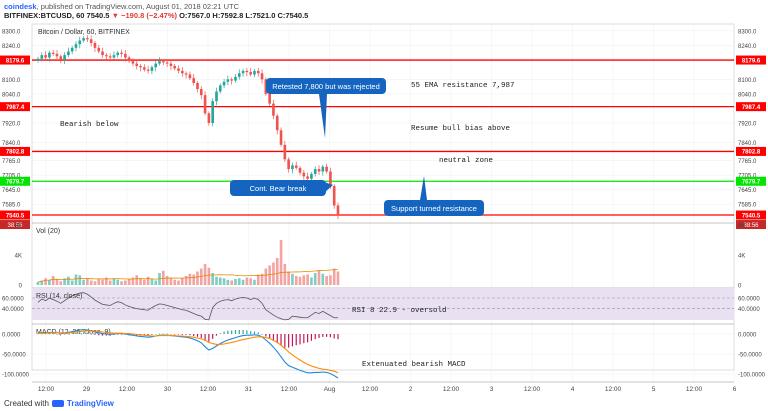  I want to click on price-tick-label-left: 7645.0, so click(11, 191).